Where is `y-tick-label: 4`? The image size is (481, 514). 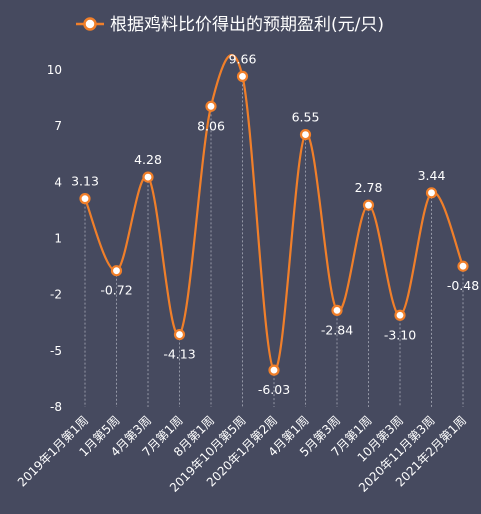
y-tick-label: 4 is located at coordinates (58, 182).